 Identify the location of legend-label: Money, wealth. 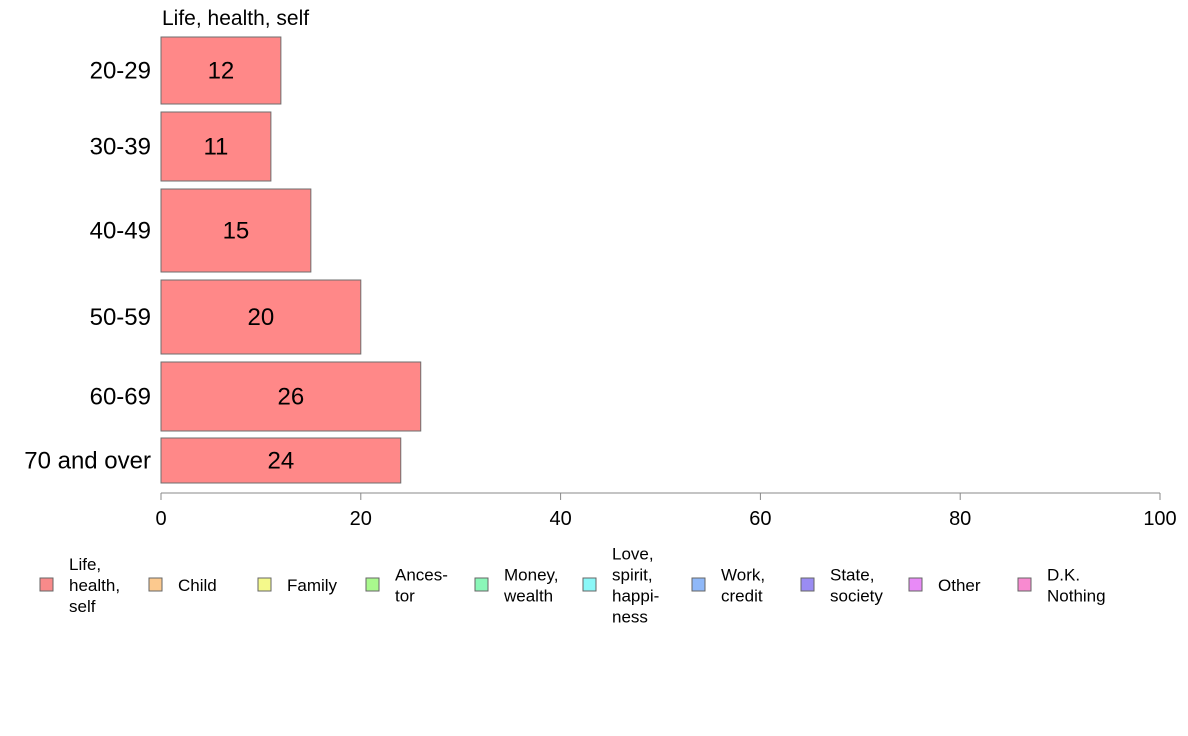
(531, 586).